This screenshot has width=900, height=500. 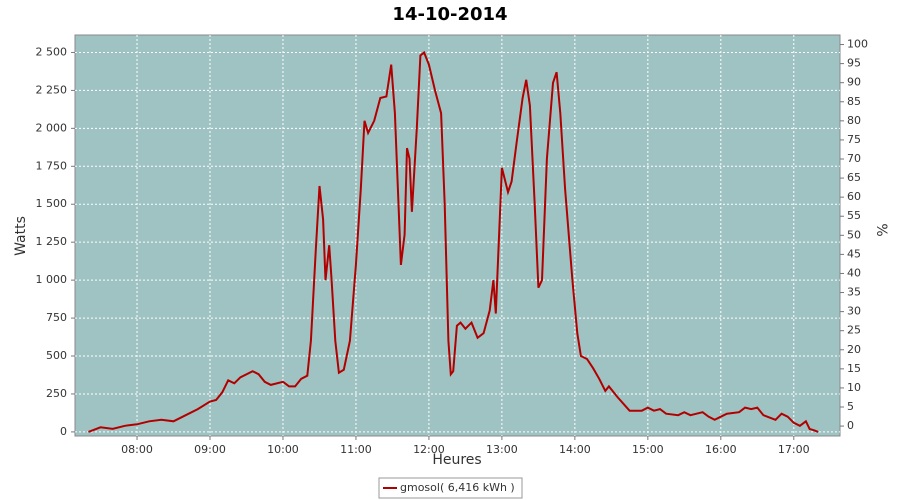 What do you see at coordinates (52, 203) in the screenshot?
I see `y-tick-label: 1 500` at bounding box center [52, 203].